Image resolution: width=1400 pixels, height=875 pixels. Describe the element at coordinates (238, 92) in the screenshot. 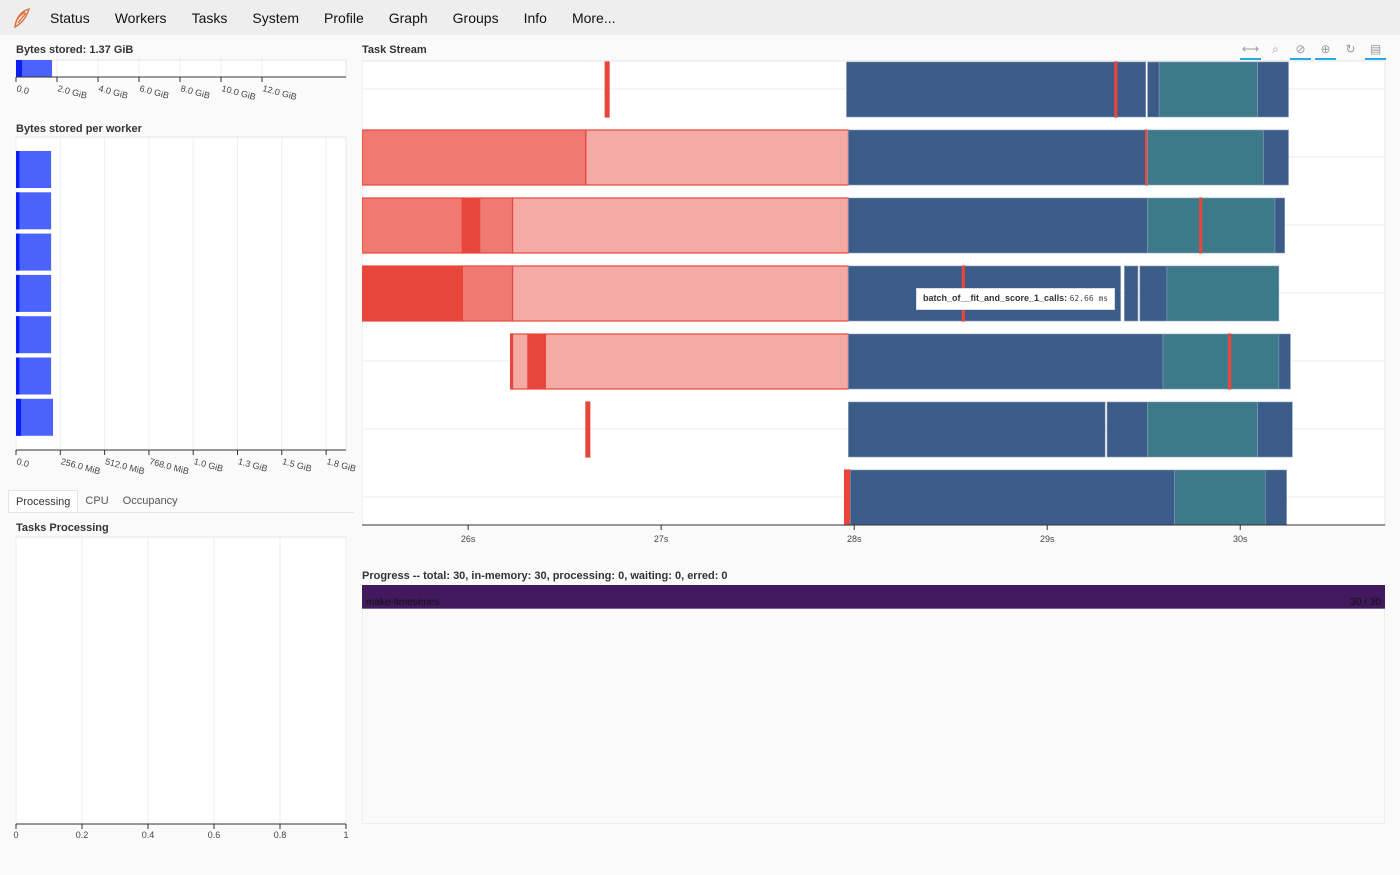

I see `tick-label: 10.0 GiB` at that location.